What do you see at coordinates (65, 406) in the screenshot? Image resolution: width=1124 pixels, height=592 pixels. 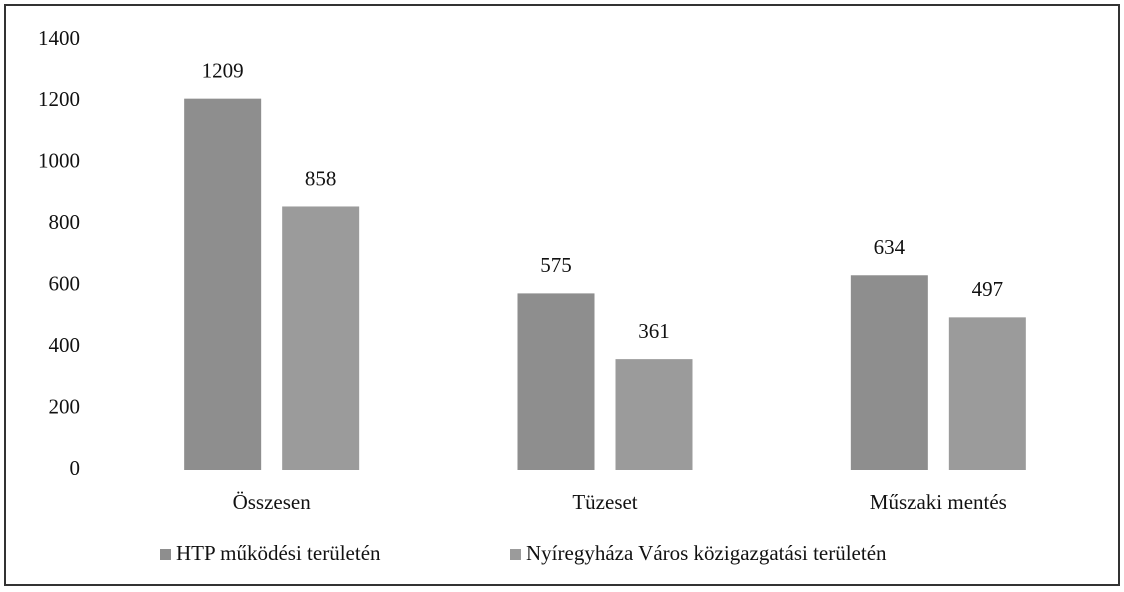 I see `y-tick-label: 200` at bounding box center [65, 406].